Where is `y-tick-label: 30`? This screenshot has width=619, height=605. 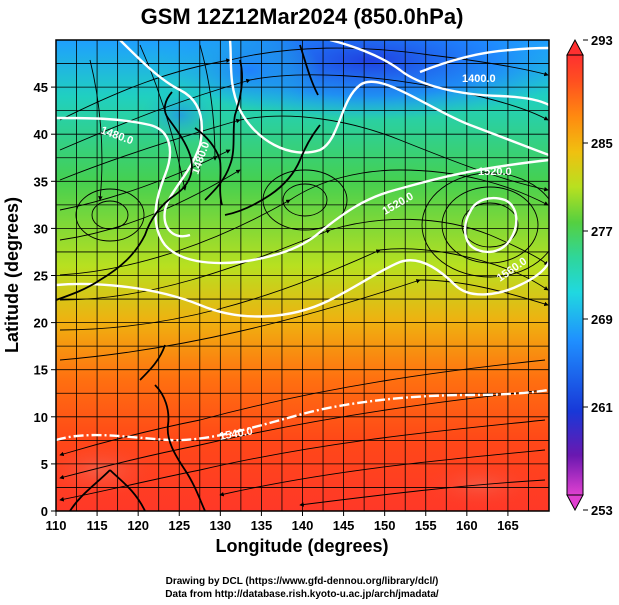 y-tick-label: 30 is located at coordinates (41, 228).